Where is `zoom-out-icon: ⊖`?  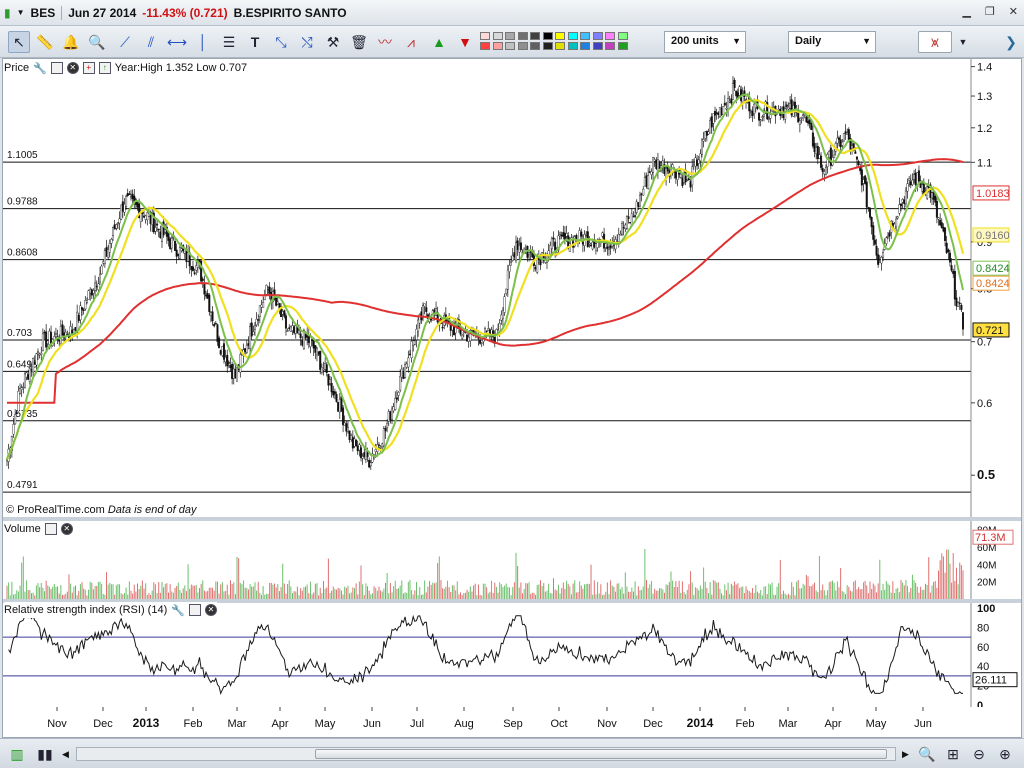 zoom-out-icon: ⊖ is located at coordinates (979, 753).